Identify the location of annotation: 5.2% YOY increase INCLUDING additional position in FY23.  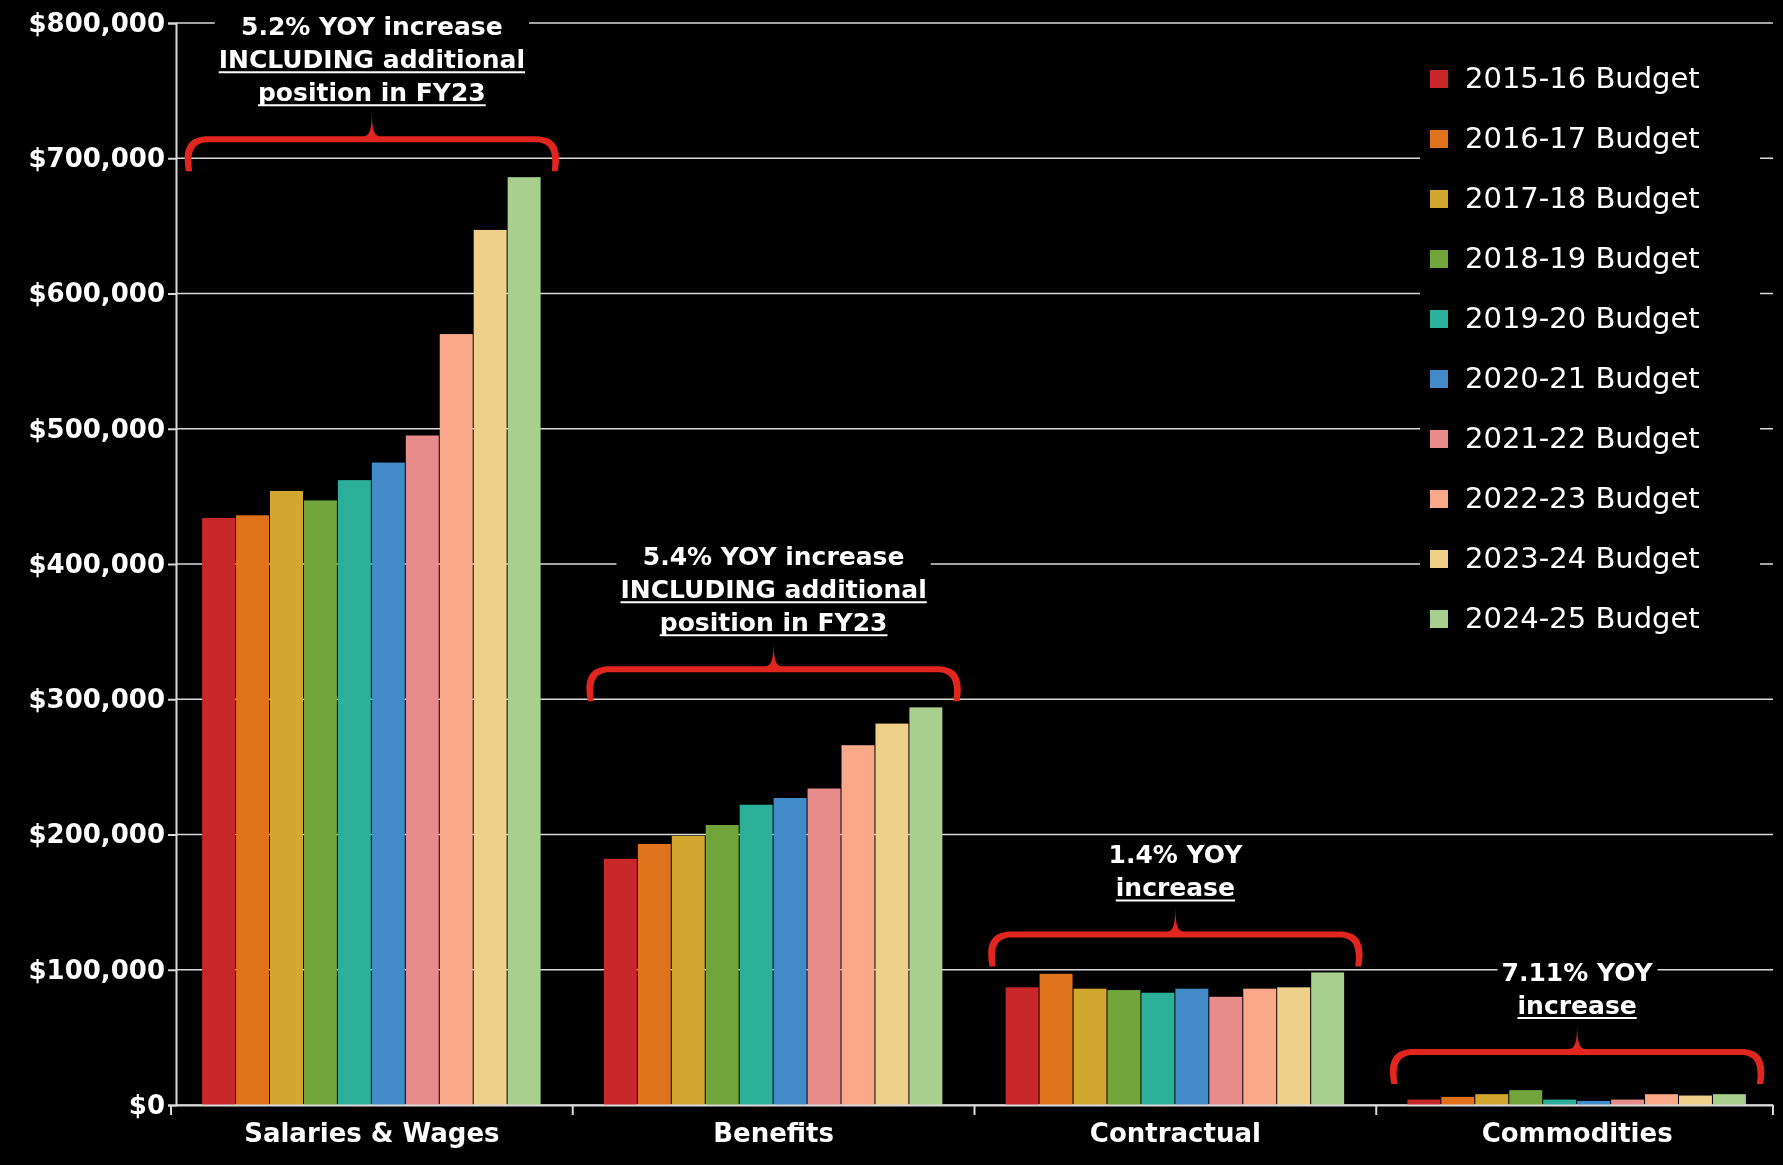
(371, 60).